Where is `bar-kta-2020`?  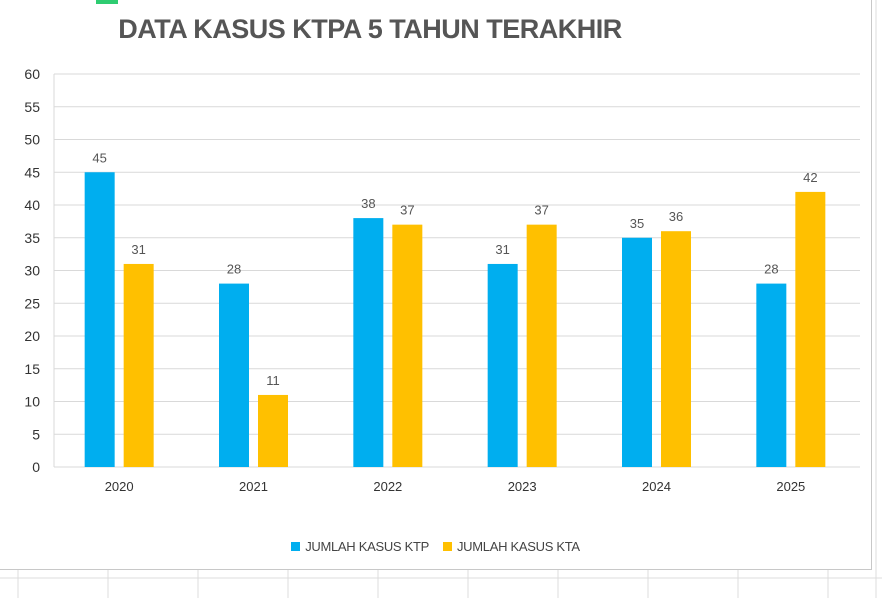 bar-kta-2020 is located at coordinates (138, 365).